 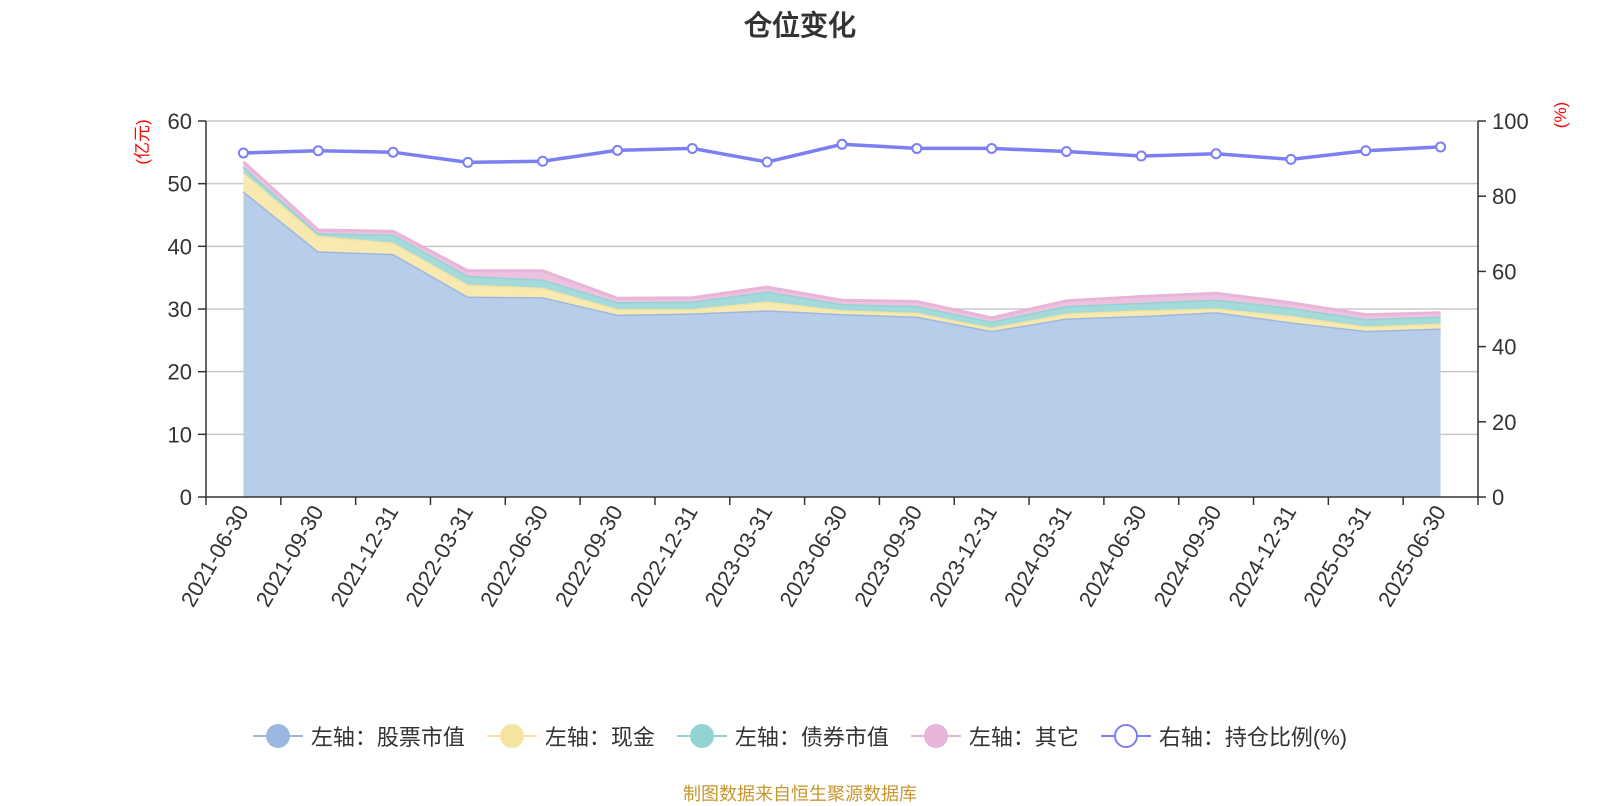 What do you see at coordinates (799, 25) in the screenshot?
I see `chart-title: 仓位变化` at bounding box center [799, 25].